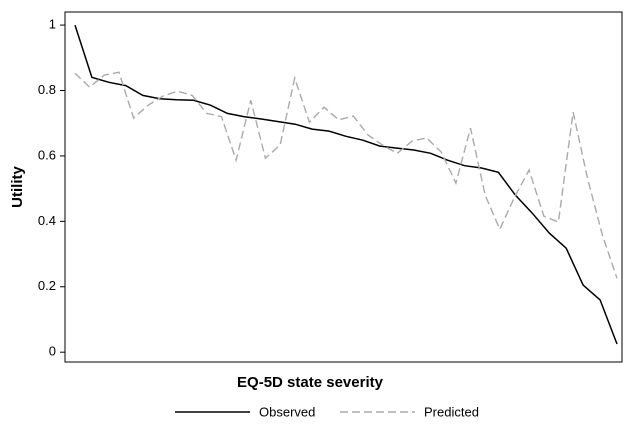  I want to click on legend-label: Observed, so click(287, 411).